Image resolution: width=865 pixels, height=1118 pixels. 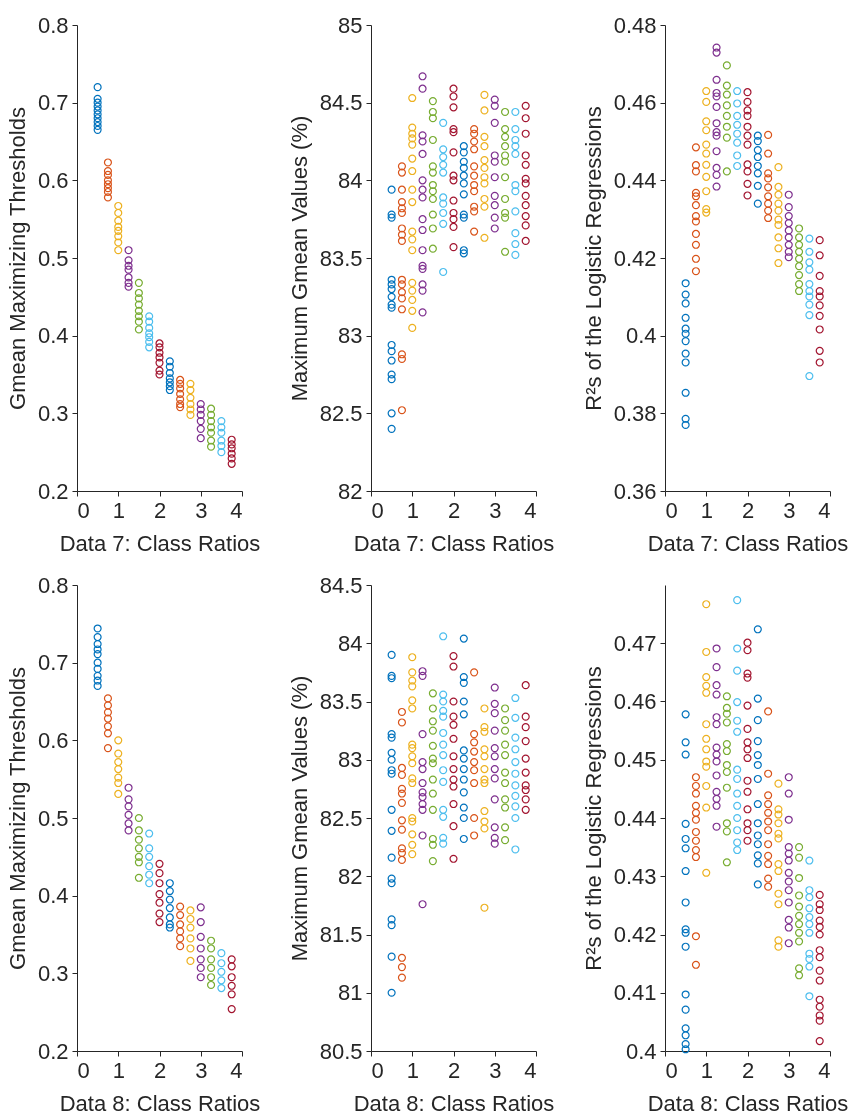 What do you see at coordinates (635, 25) in the screenshot?
I see `y-tick-label: 0.48` at bounding box center [635, 25].